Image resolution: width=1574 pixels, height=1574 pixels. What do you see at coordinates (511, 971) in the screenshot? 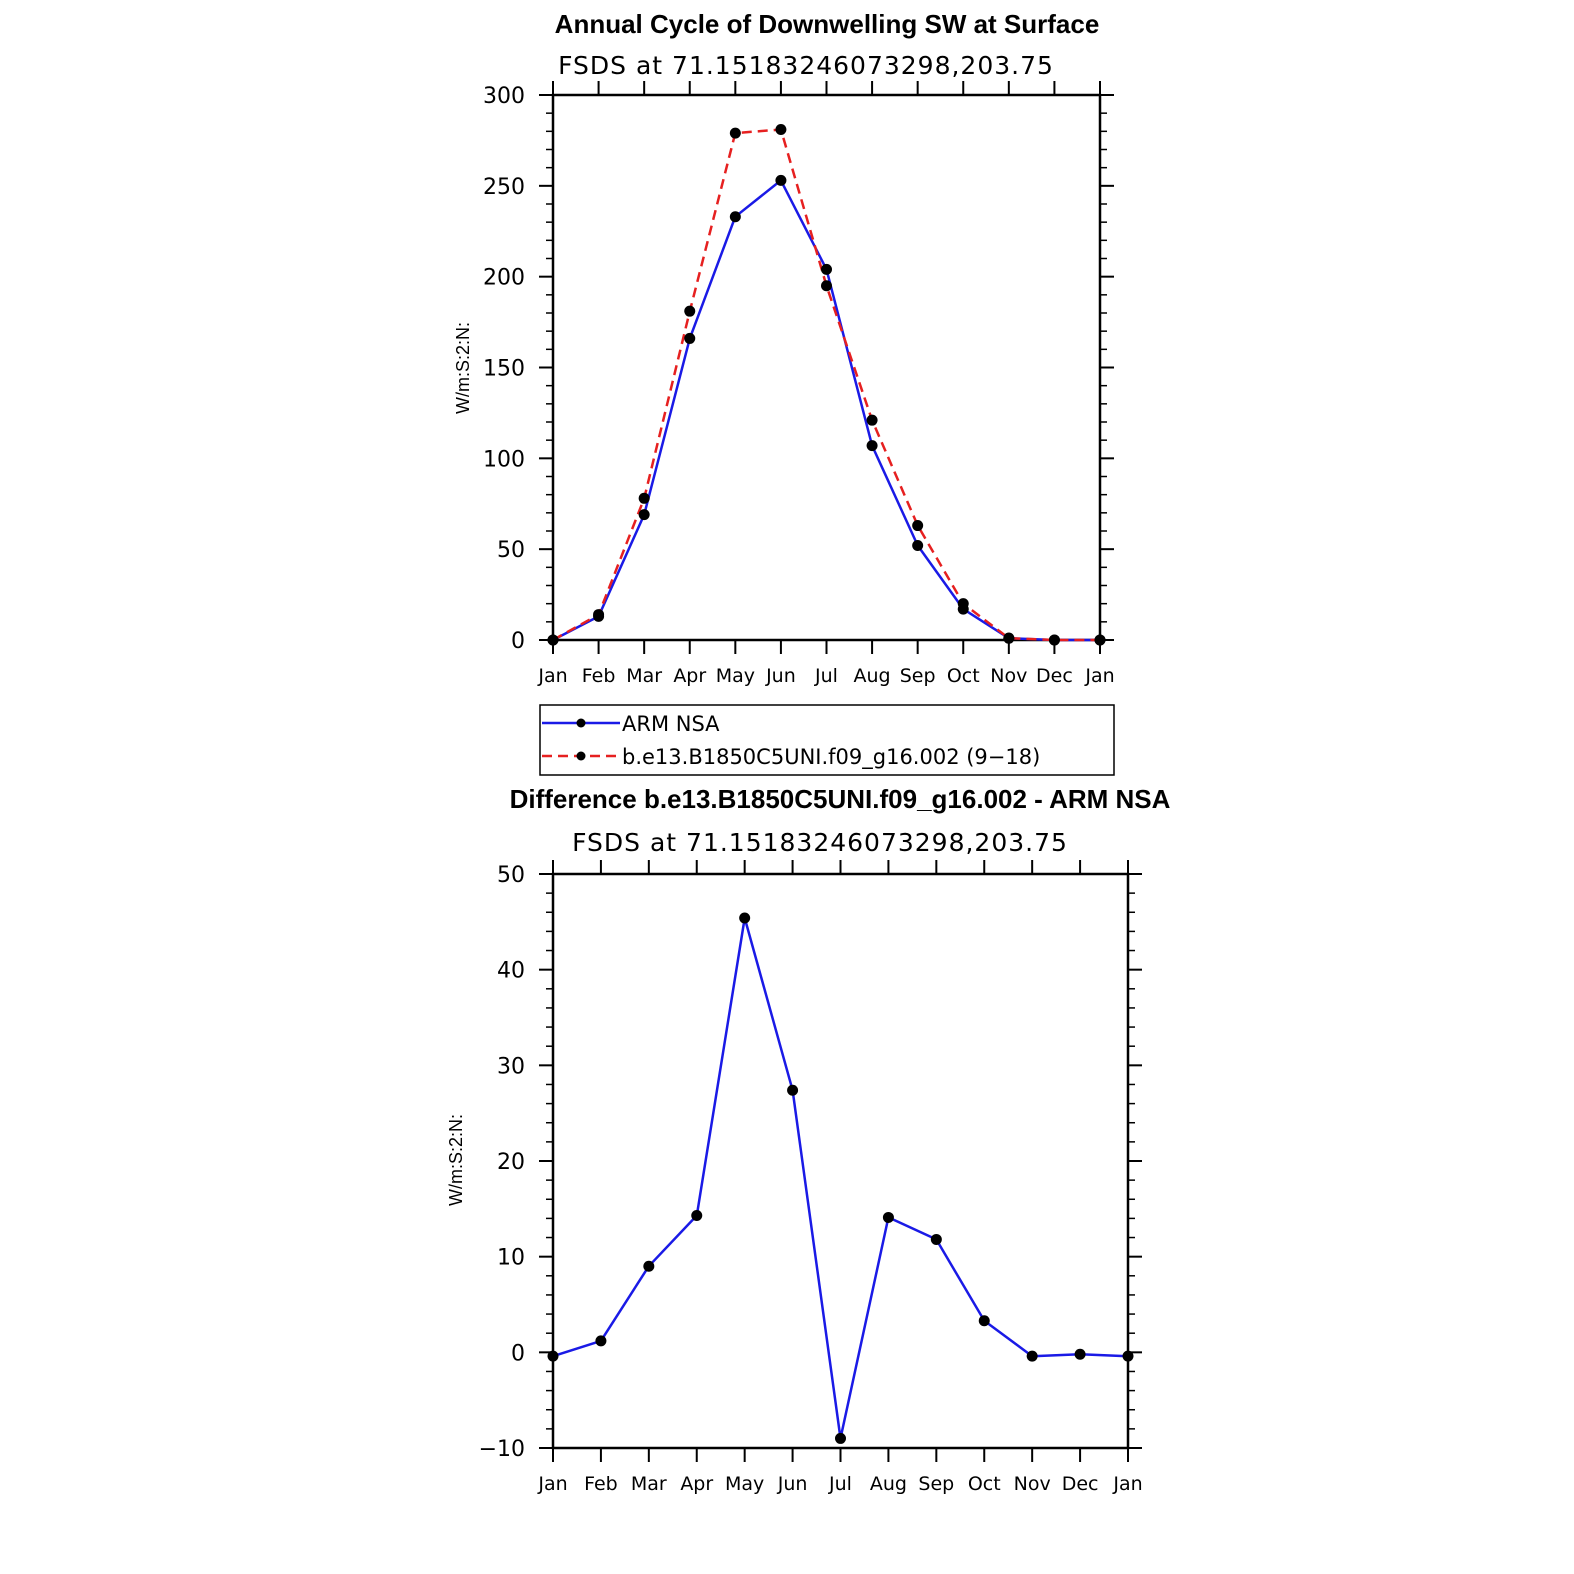
I see `y-tick-label: 40` at bounding box center [511, 971].